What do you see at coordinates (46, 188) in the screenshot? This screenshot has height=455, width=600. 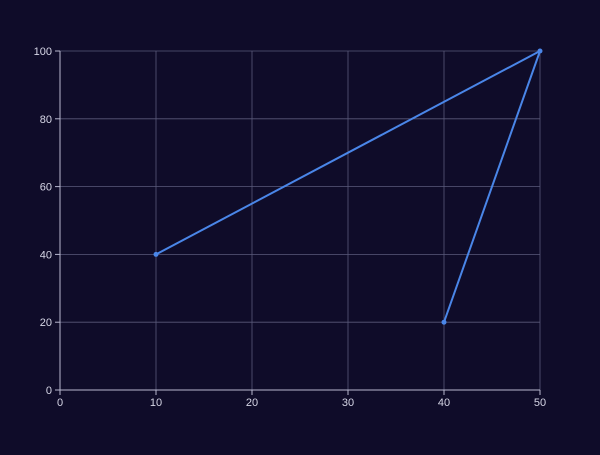 I see `y-tick-label: 60` at bounding box center [46, 188].